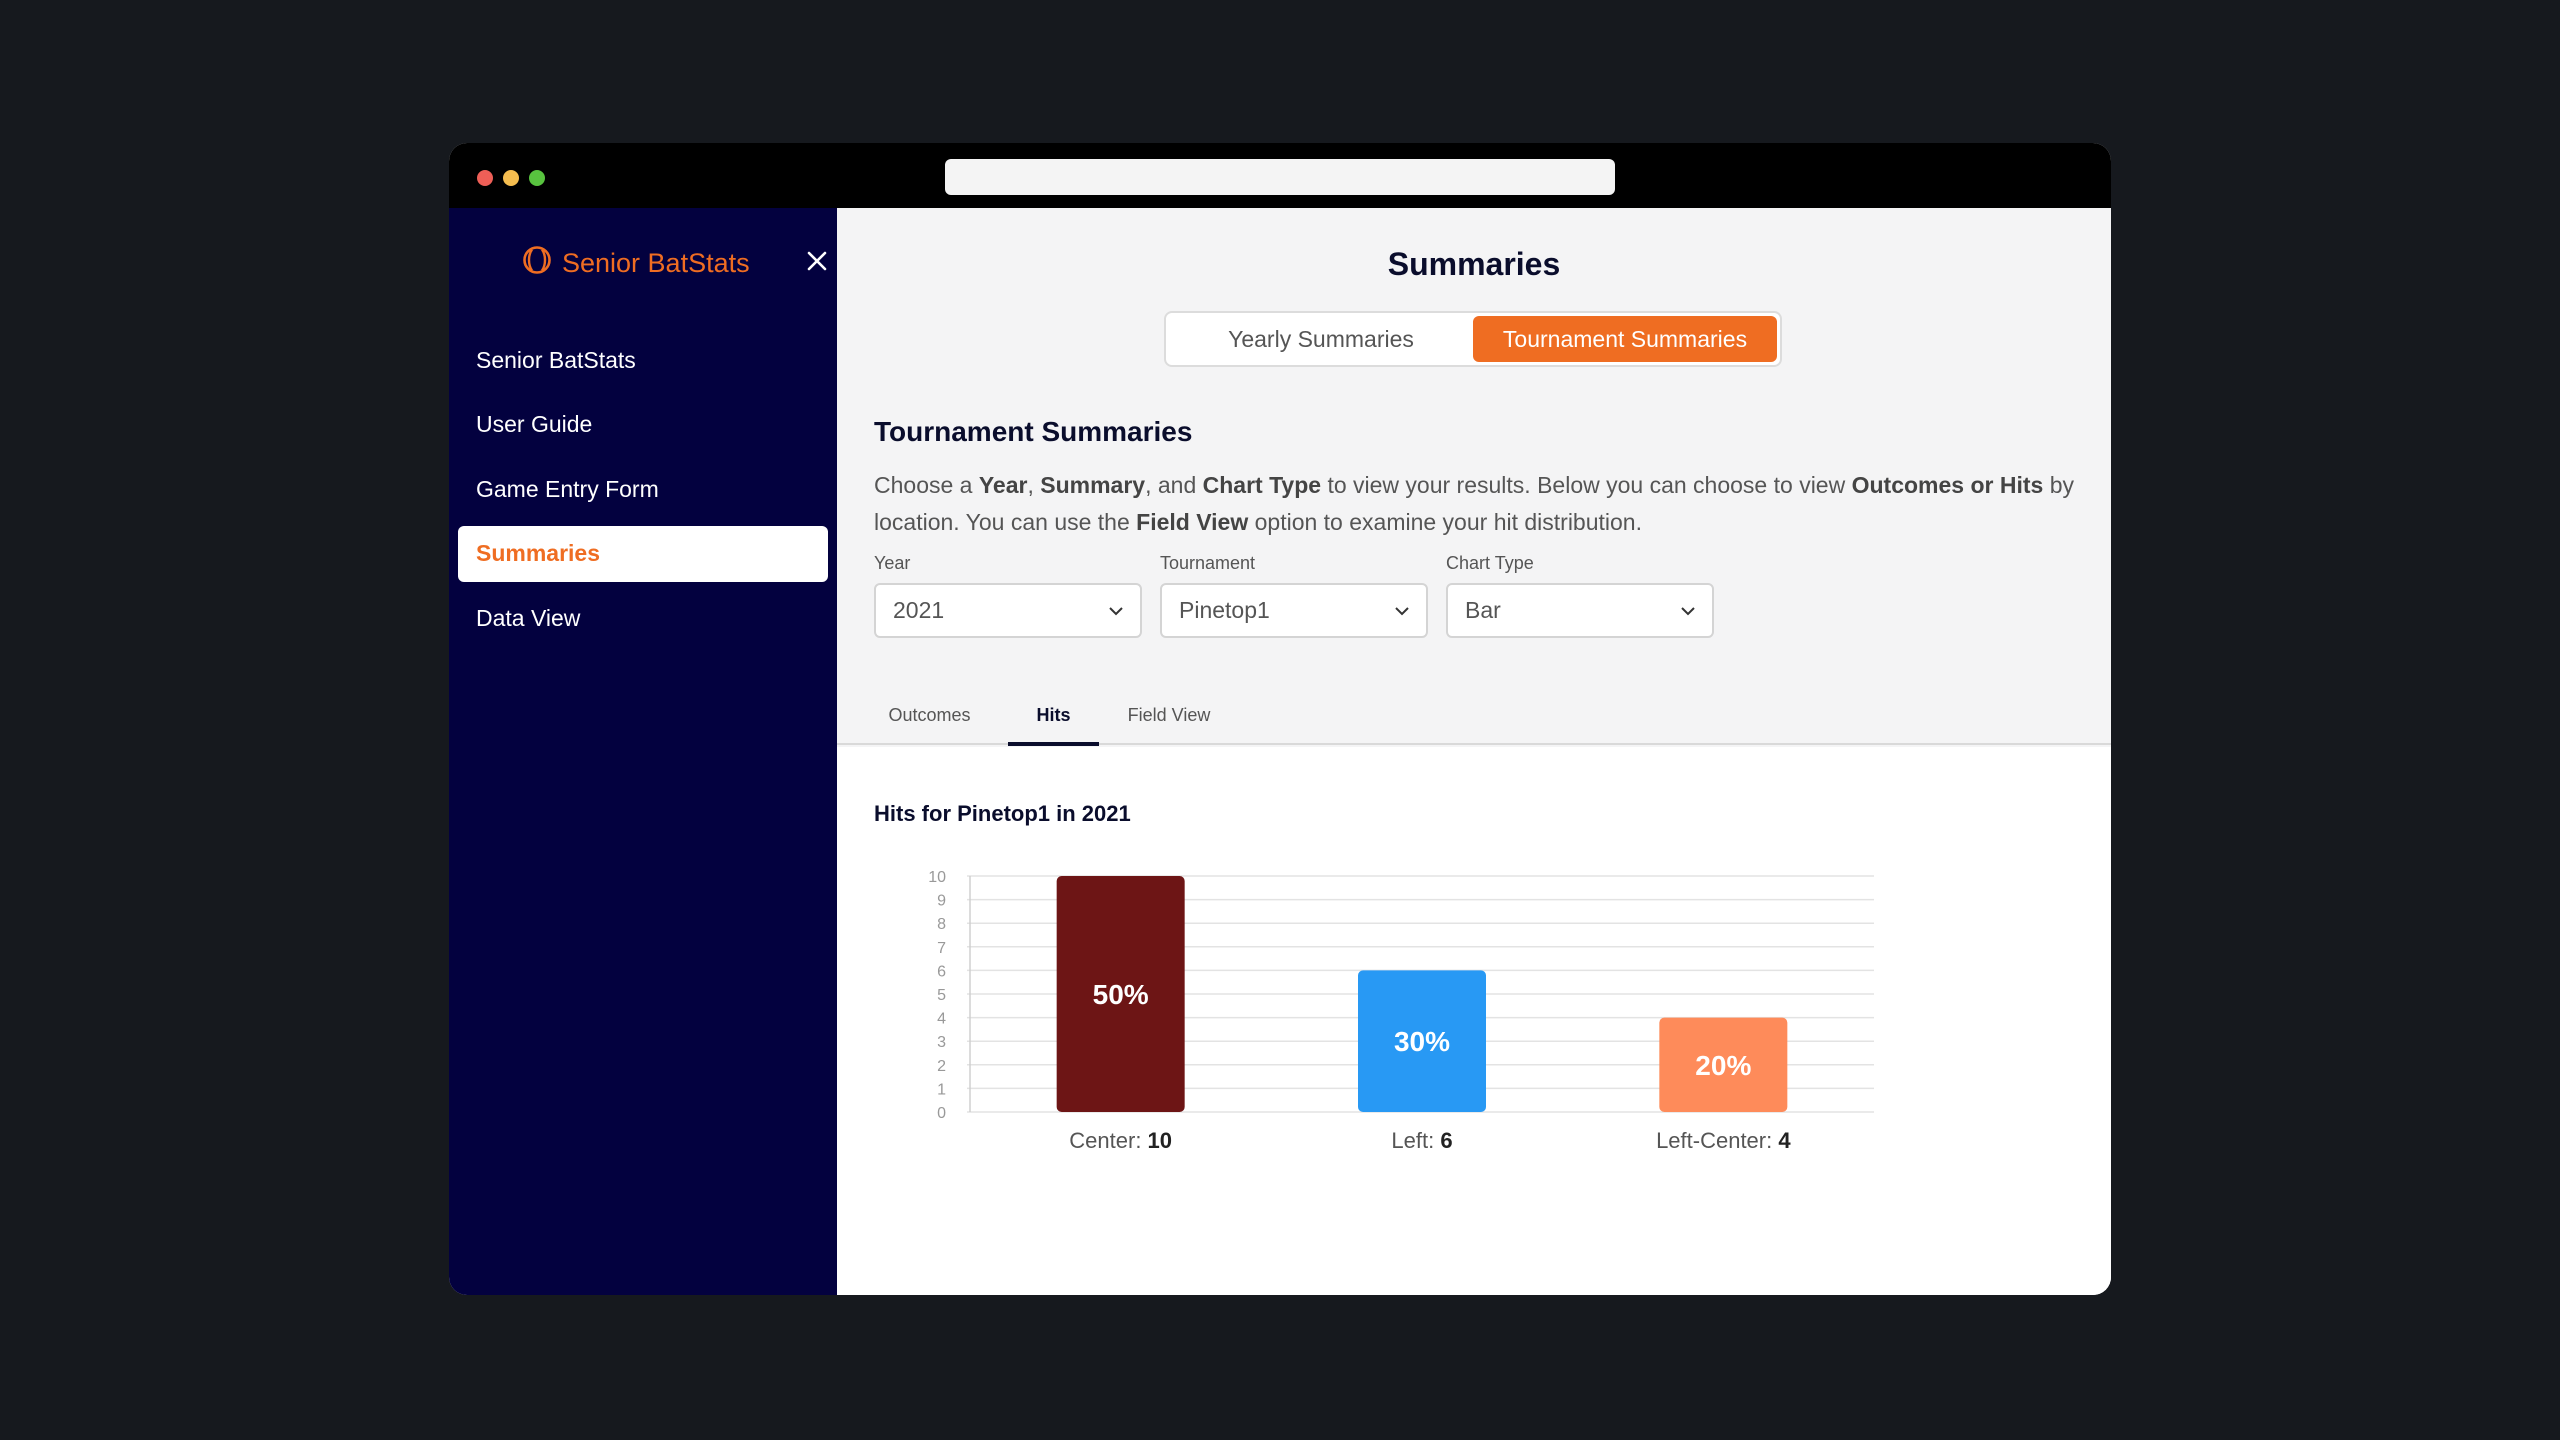 The height and width of the screenshot is (1440, 2560). I want to click on description-keyword: Field View, so click(1192, 522).